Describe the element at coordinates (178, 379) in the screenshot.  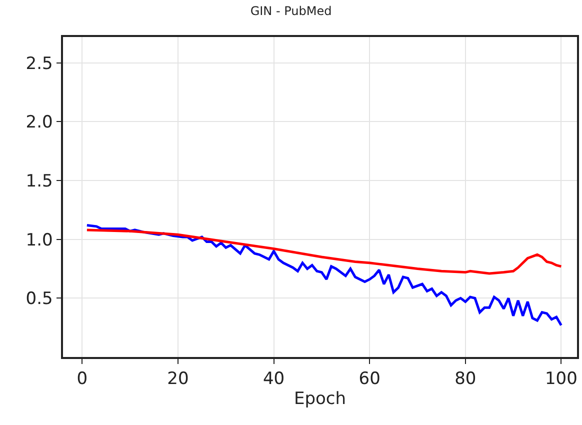
I see `x-tick-label: 20` at that location.